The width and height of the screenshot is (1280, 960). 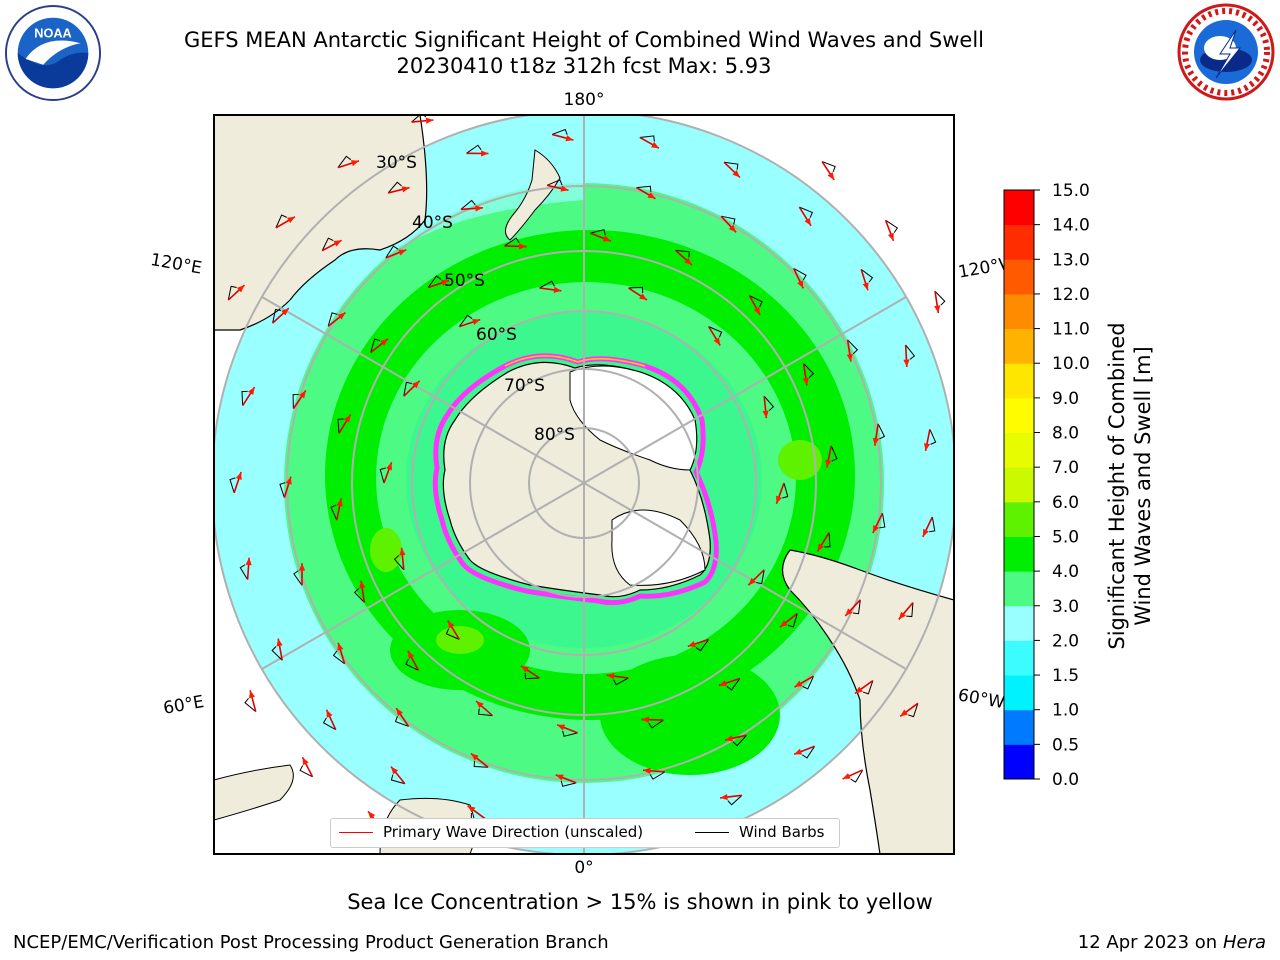 What do you see at coordinates (1143, 486) in the screenshot?
I see `colorbar-label-line2: Wind Waves and Swell [m]` at bounding box center [1143, 486].